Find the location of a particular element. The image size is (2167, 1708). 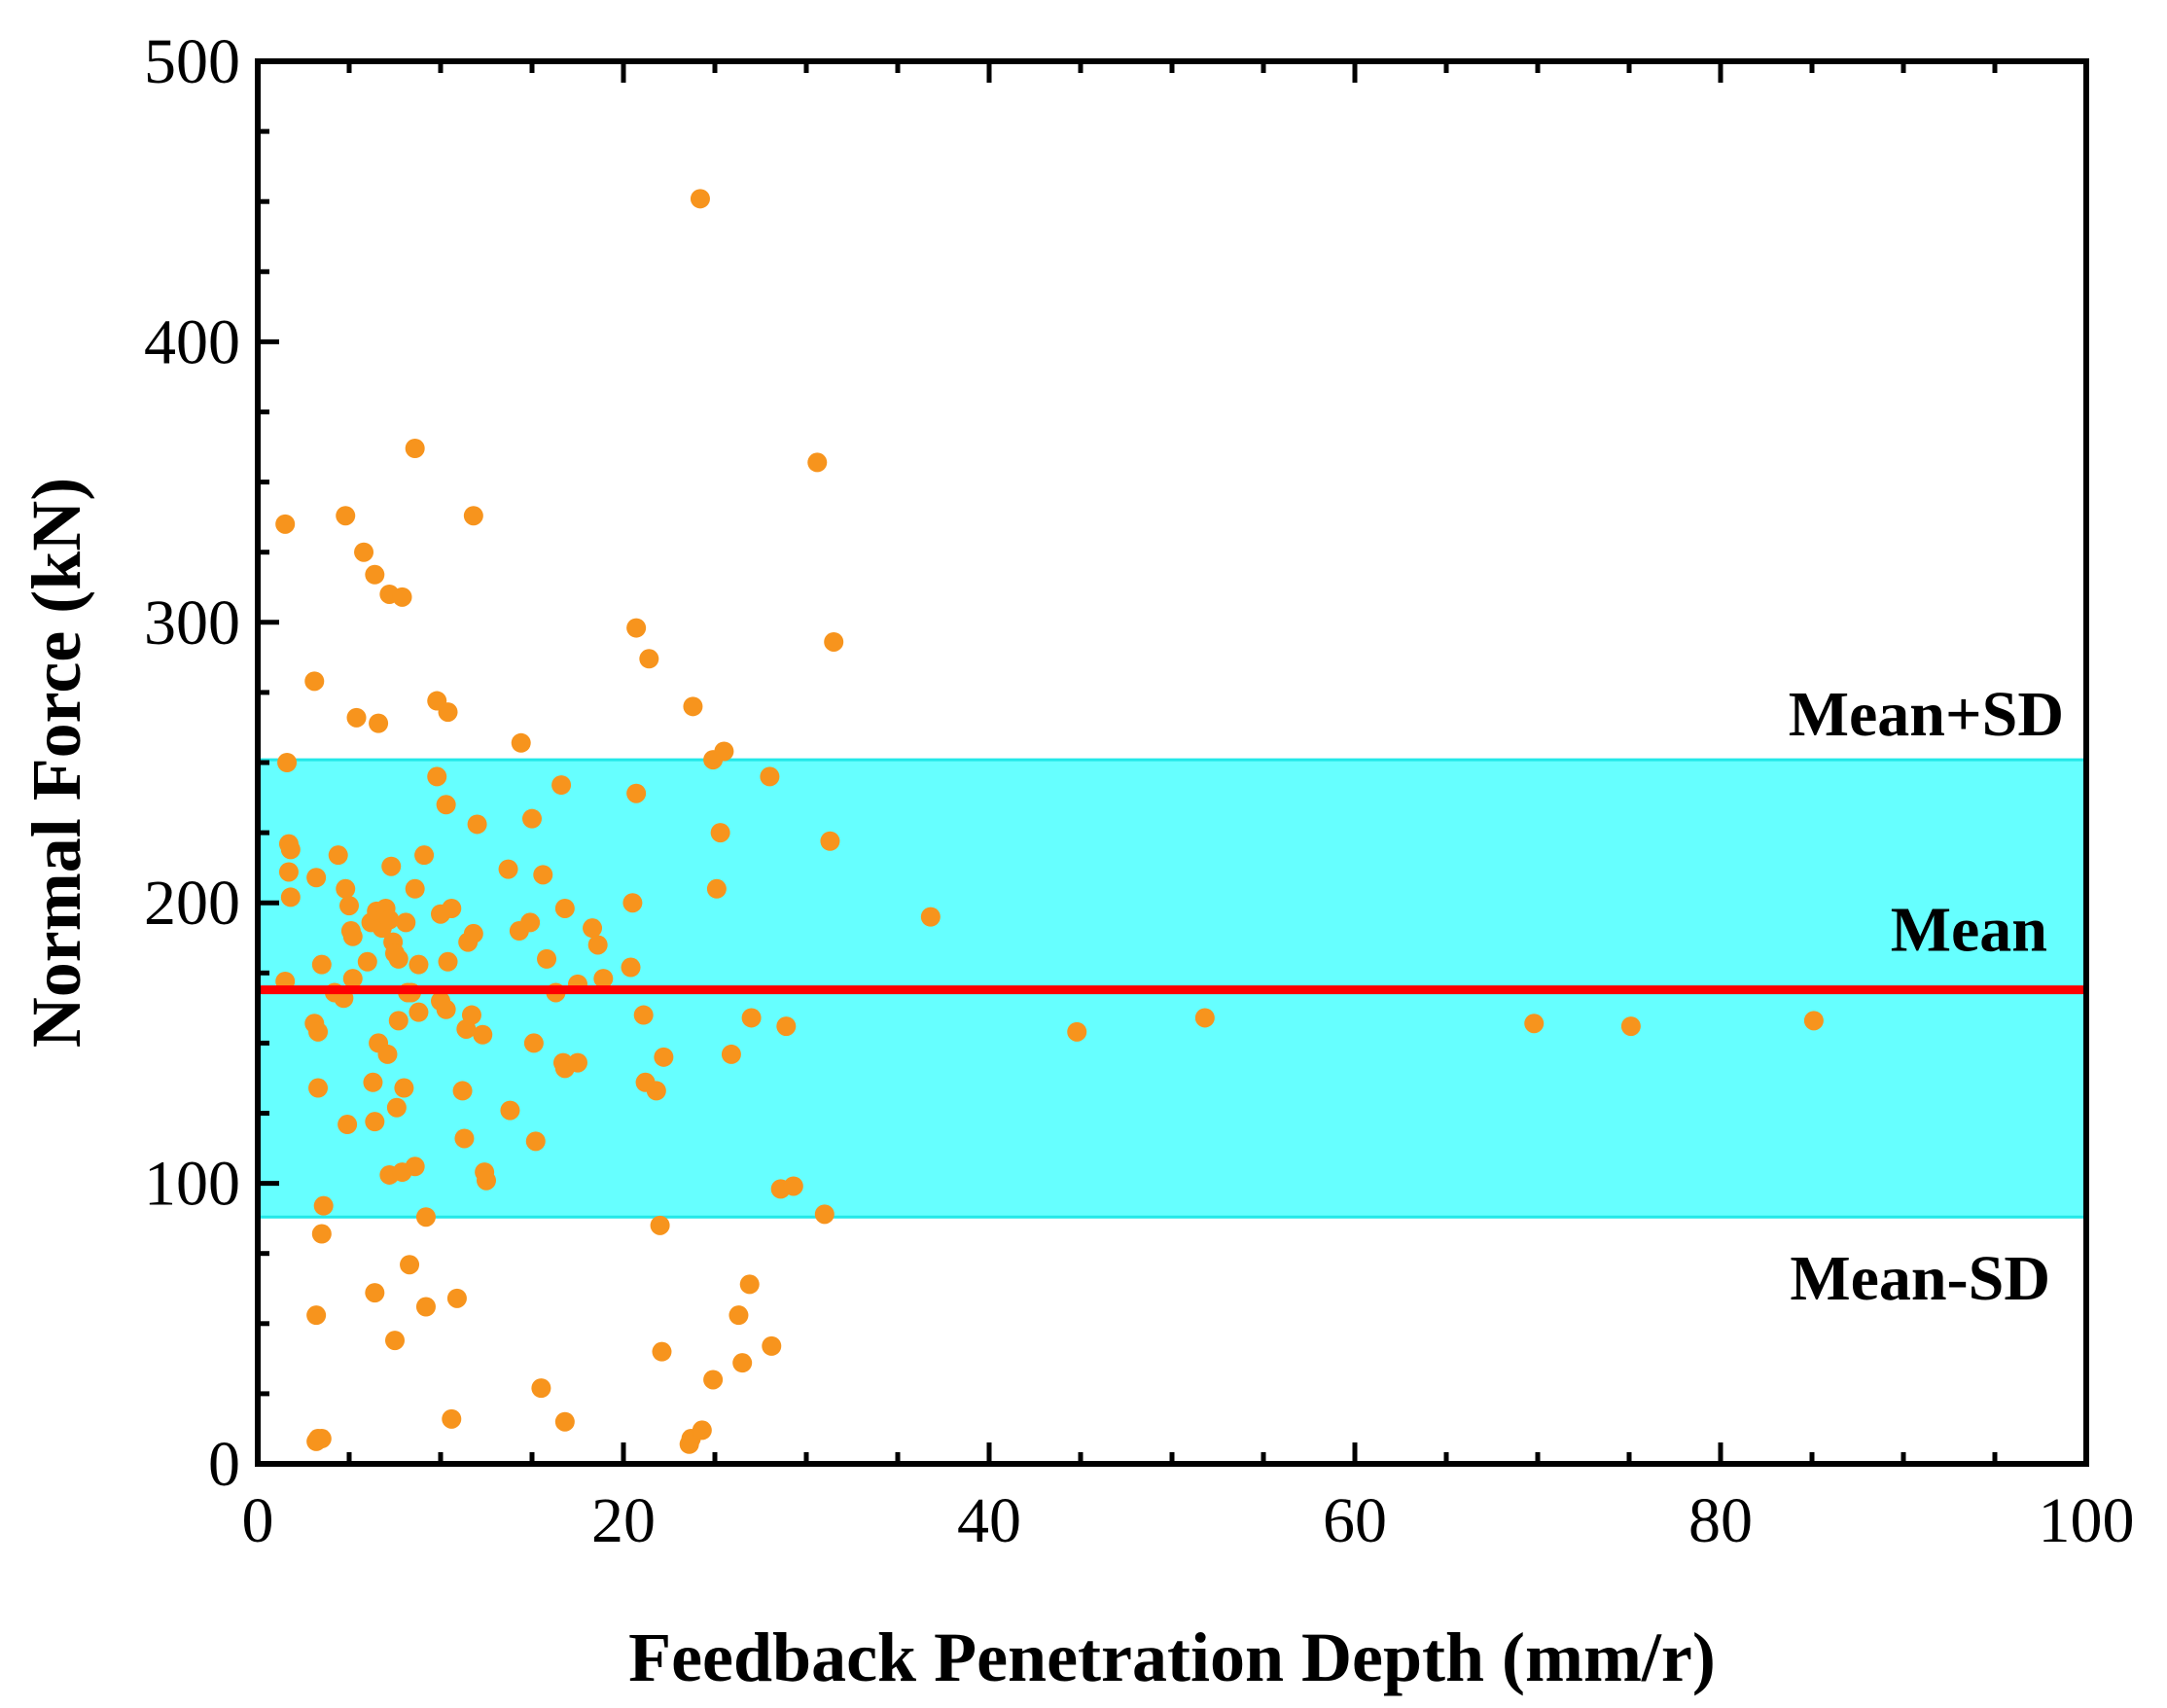

y-tick-label: 300 is located at coordinates (192, 622).